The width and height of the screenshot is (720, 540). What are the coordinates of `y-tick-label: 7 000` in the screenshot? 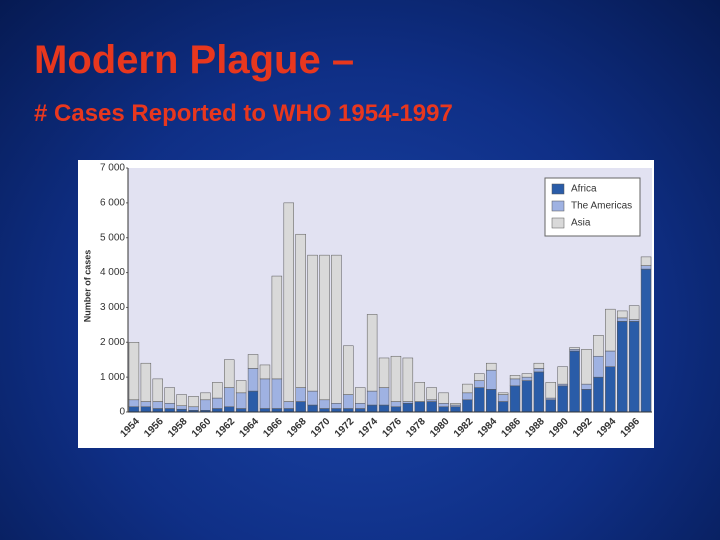 It's located at (112, 168).